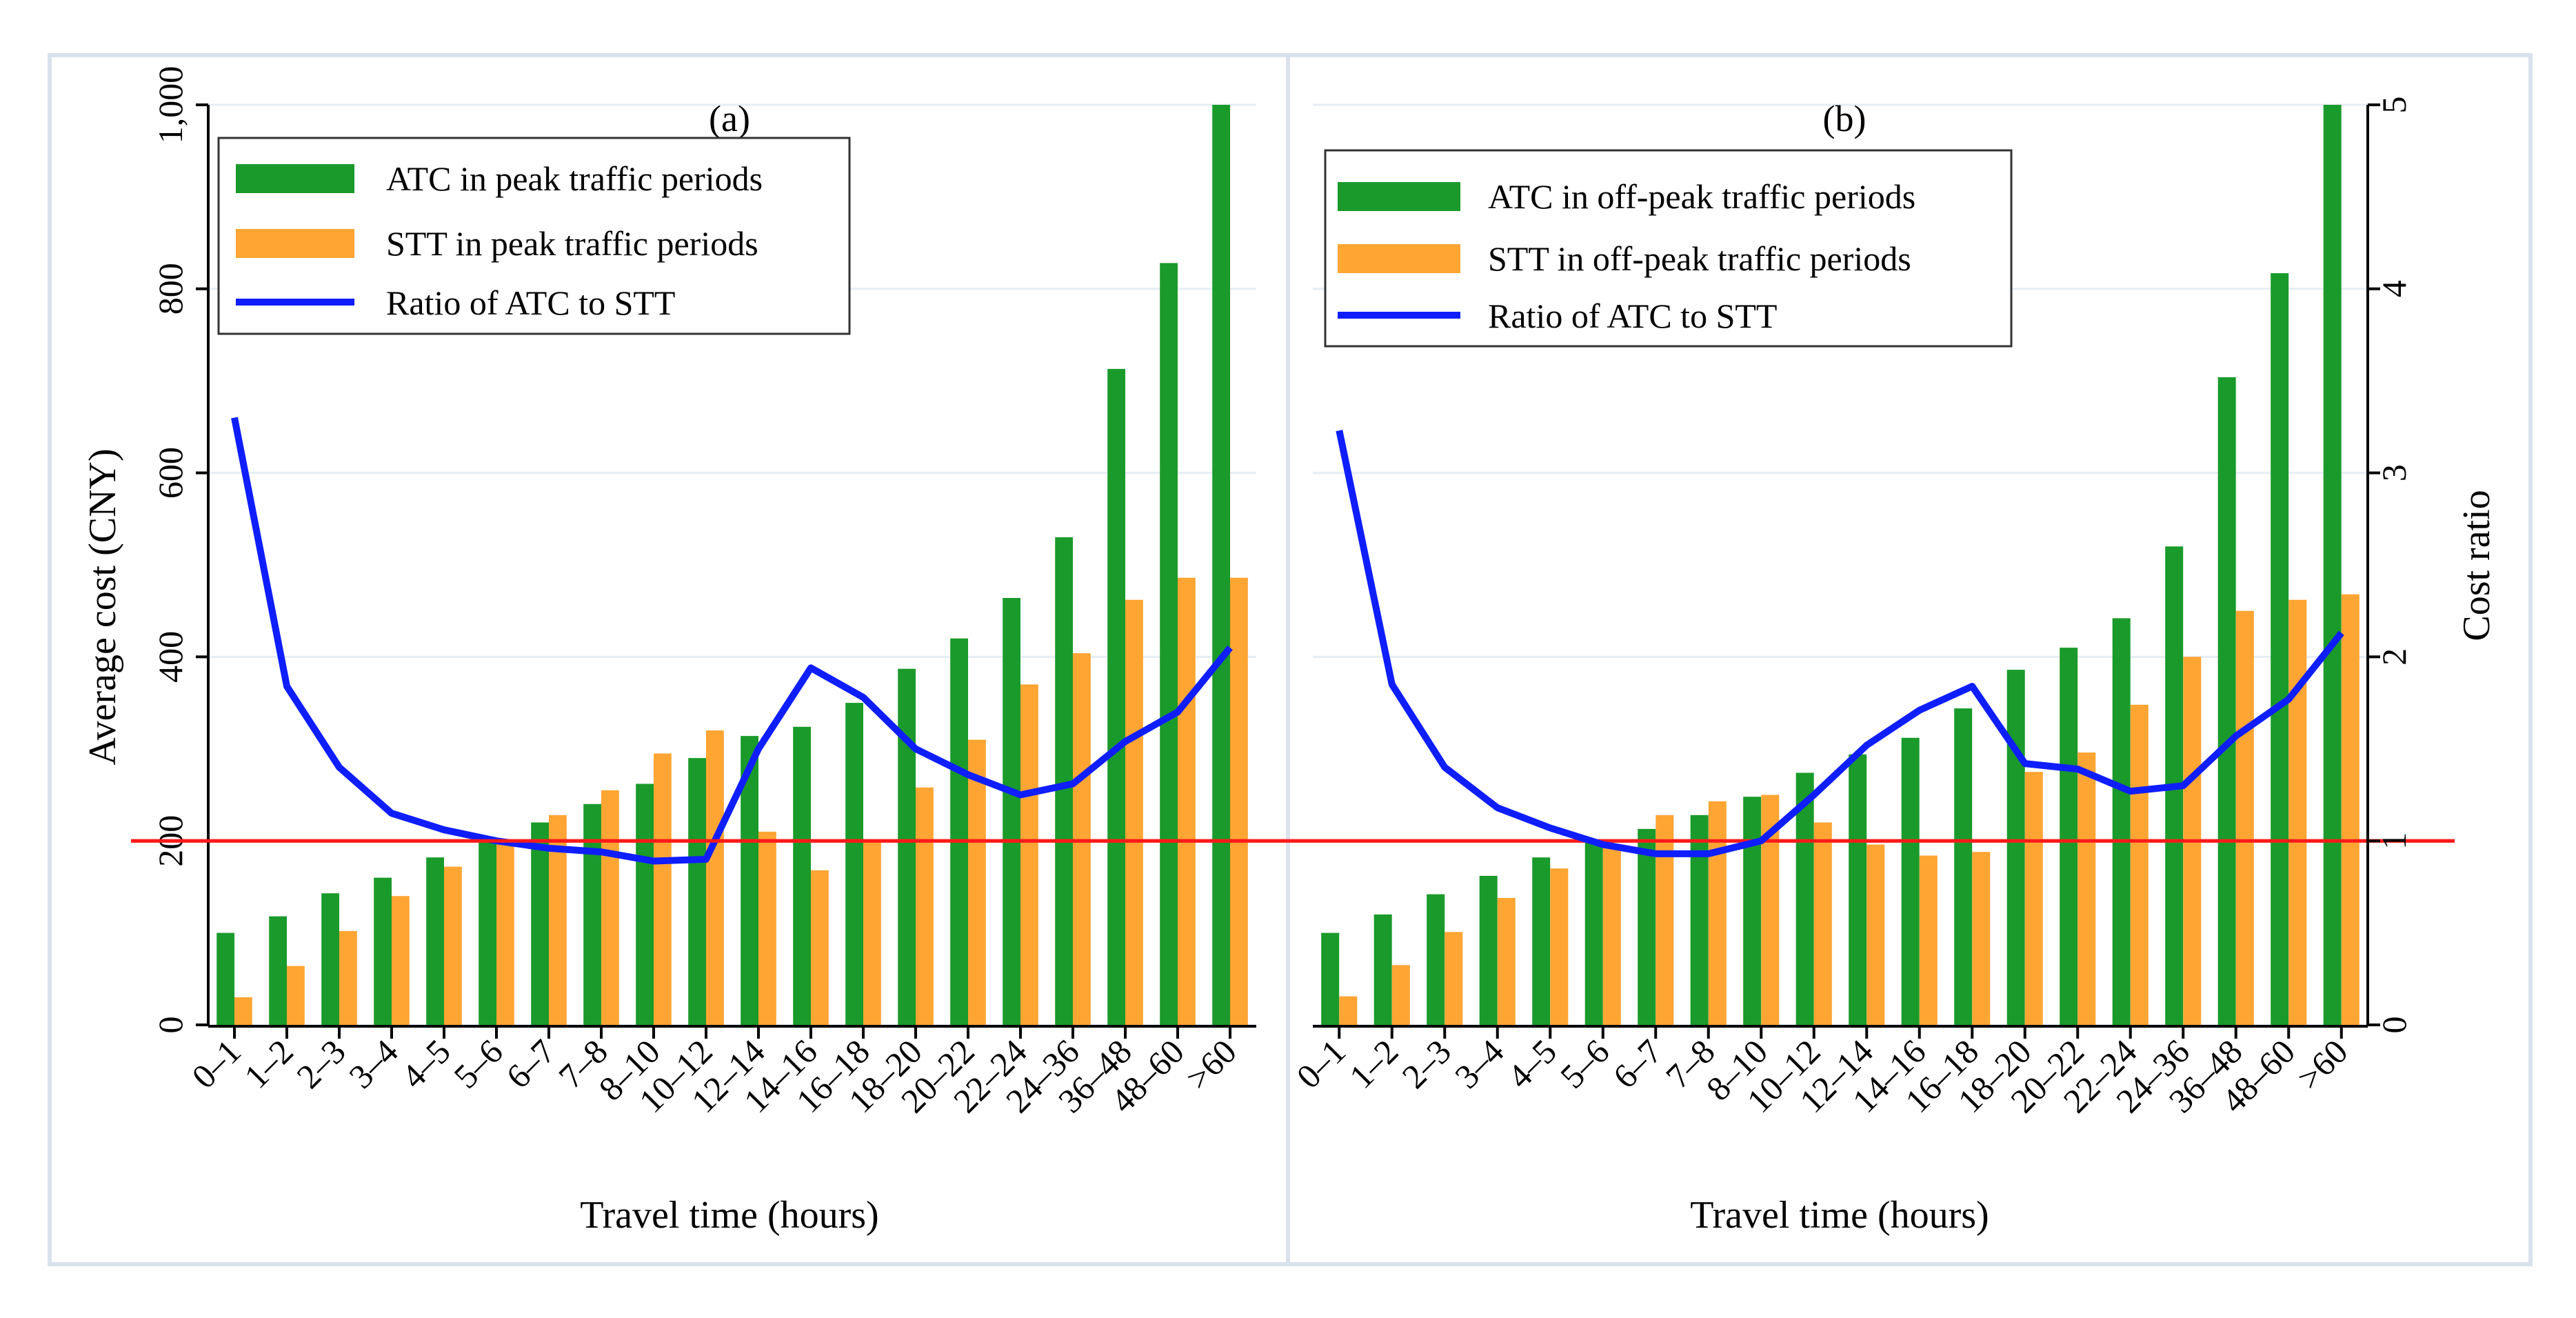  I want to click on atc-bar-5–6, so click(1593, 933).